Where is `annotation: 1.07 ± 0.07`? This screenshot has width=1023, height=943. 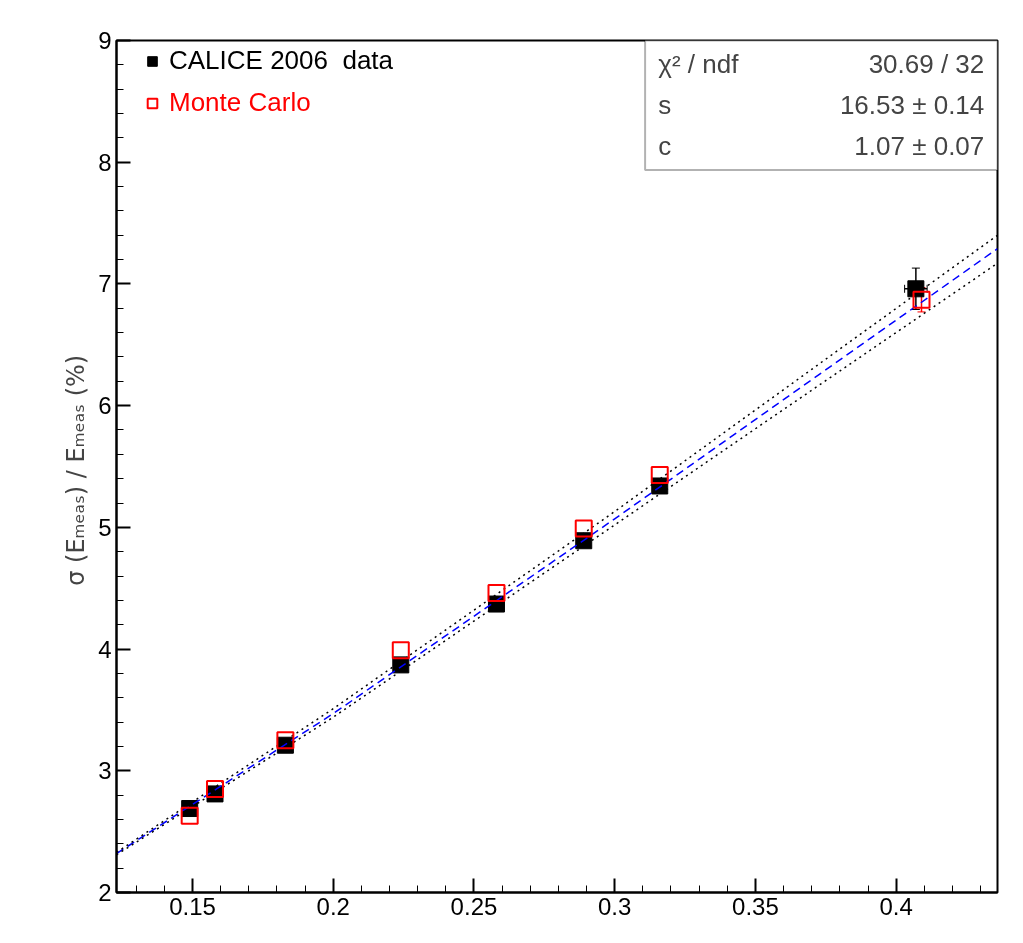
annotation: 1.07 ± 0.07 is located at coordinates (919, 146).